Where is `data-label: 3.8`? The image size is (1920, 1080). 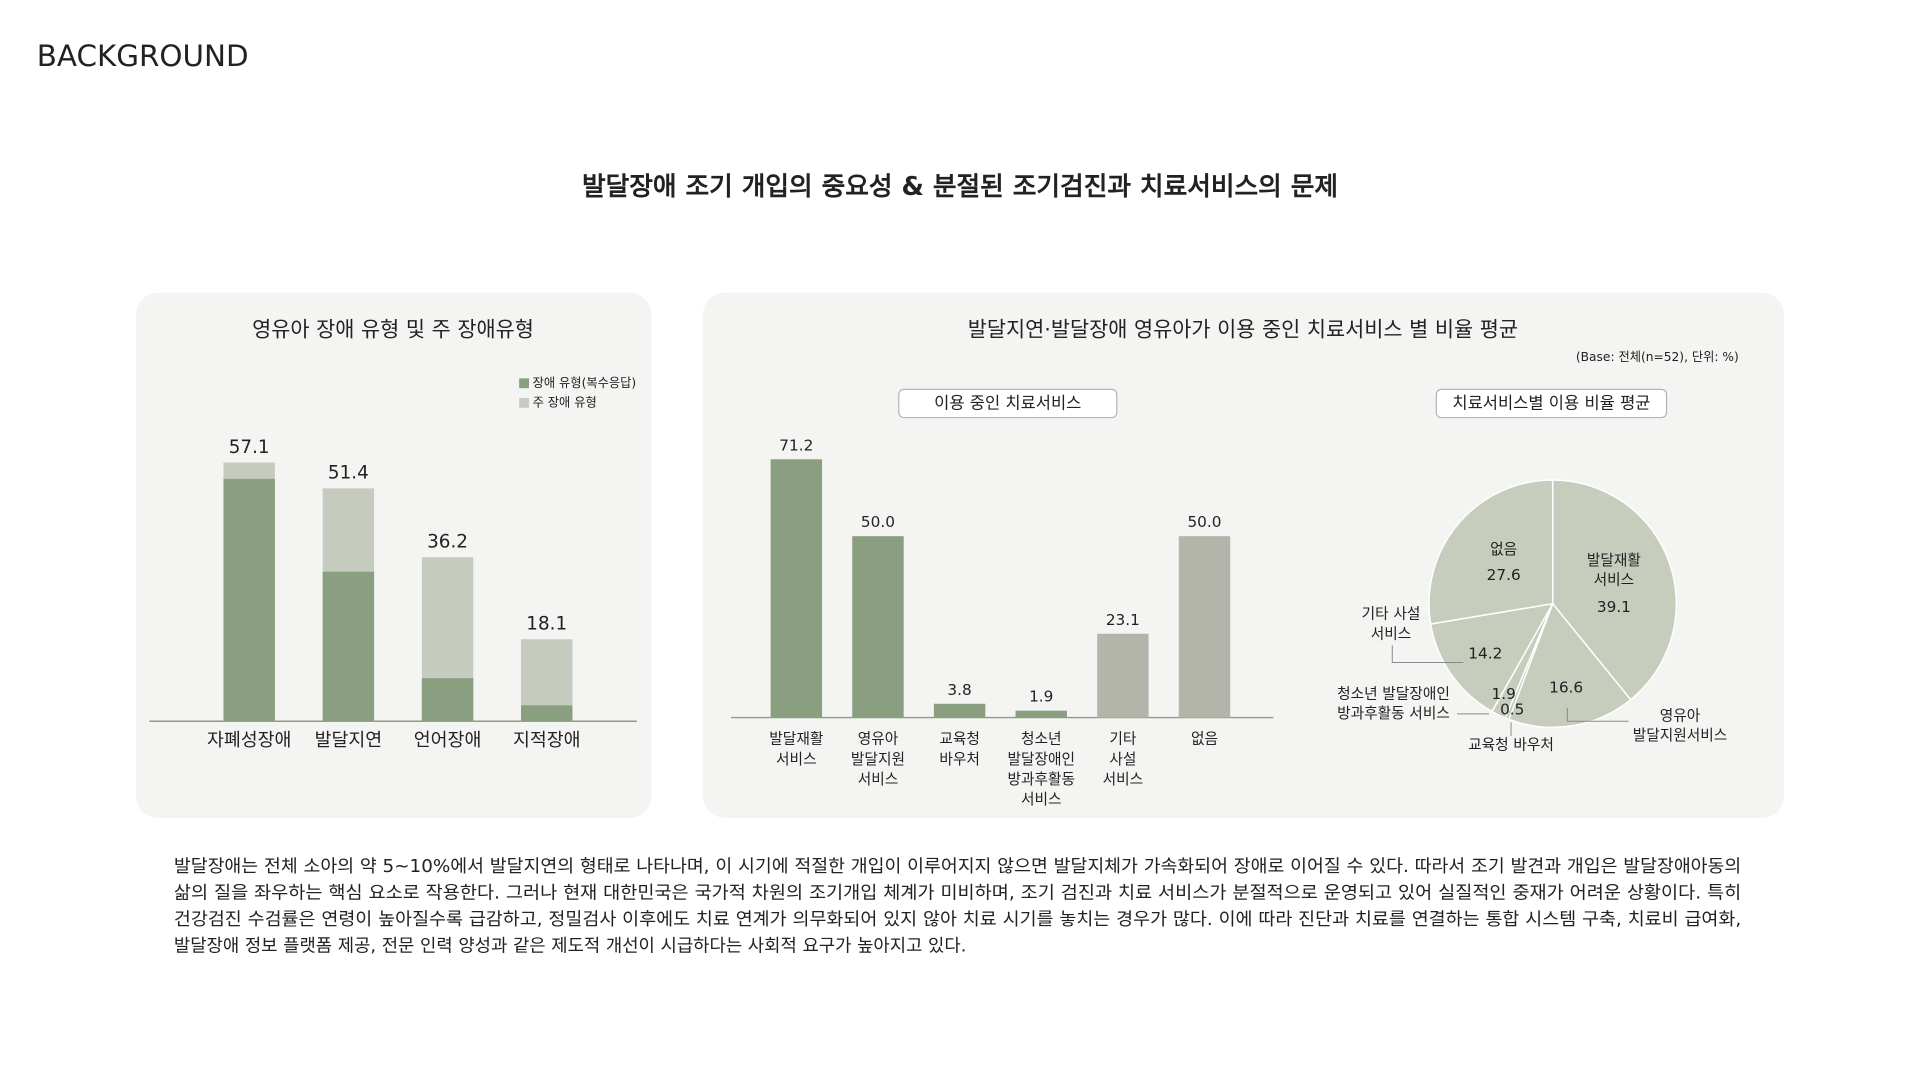
data-label: 3.8 is located at coordinates (959, 690).